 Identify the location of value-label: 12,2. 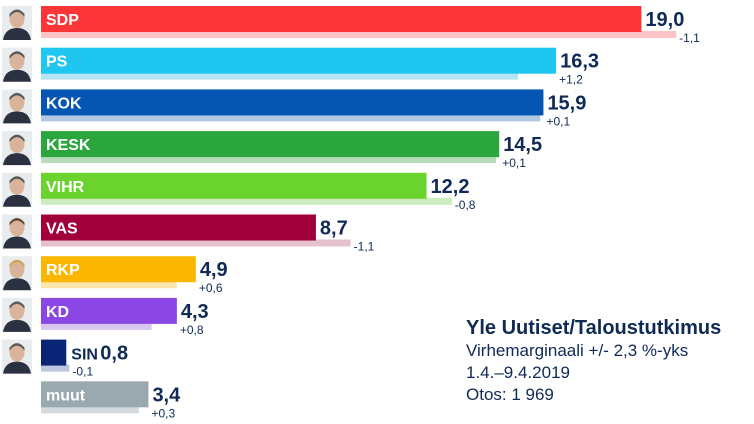
(450, 187).